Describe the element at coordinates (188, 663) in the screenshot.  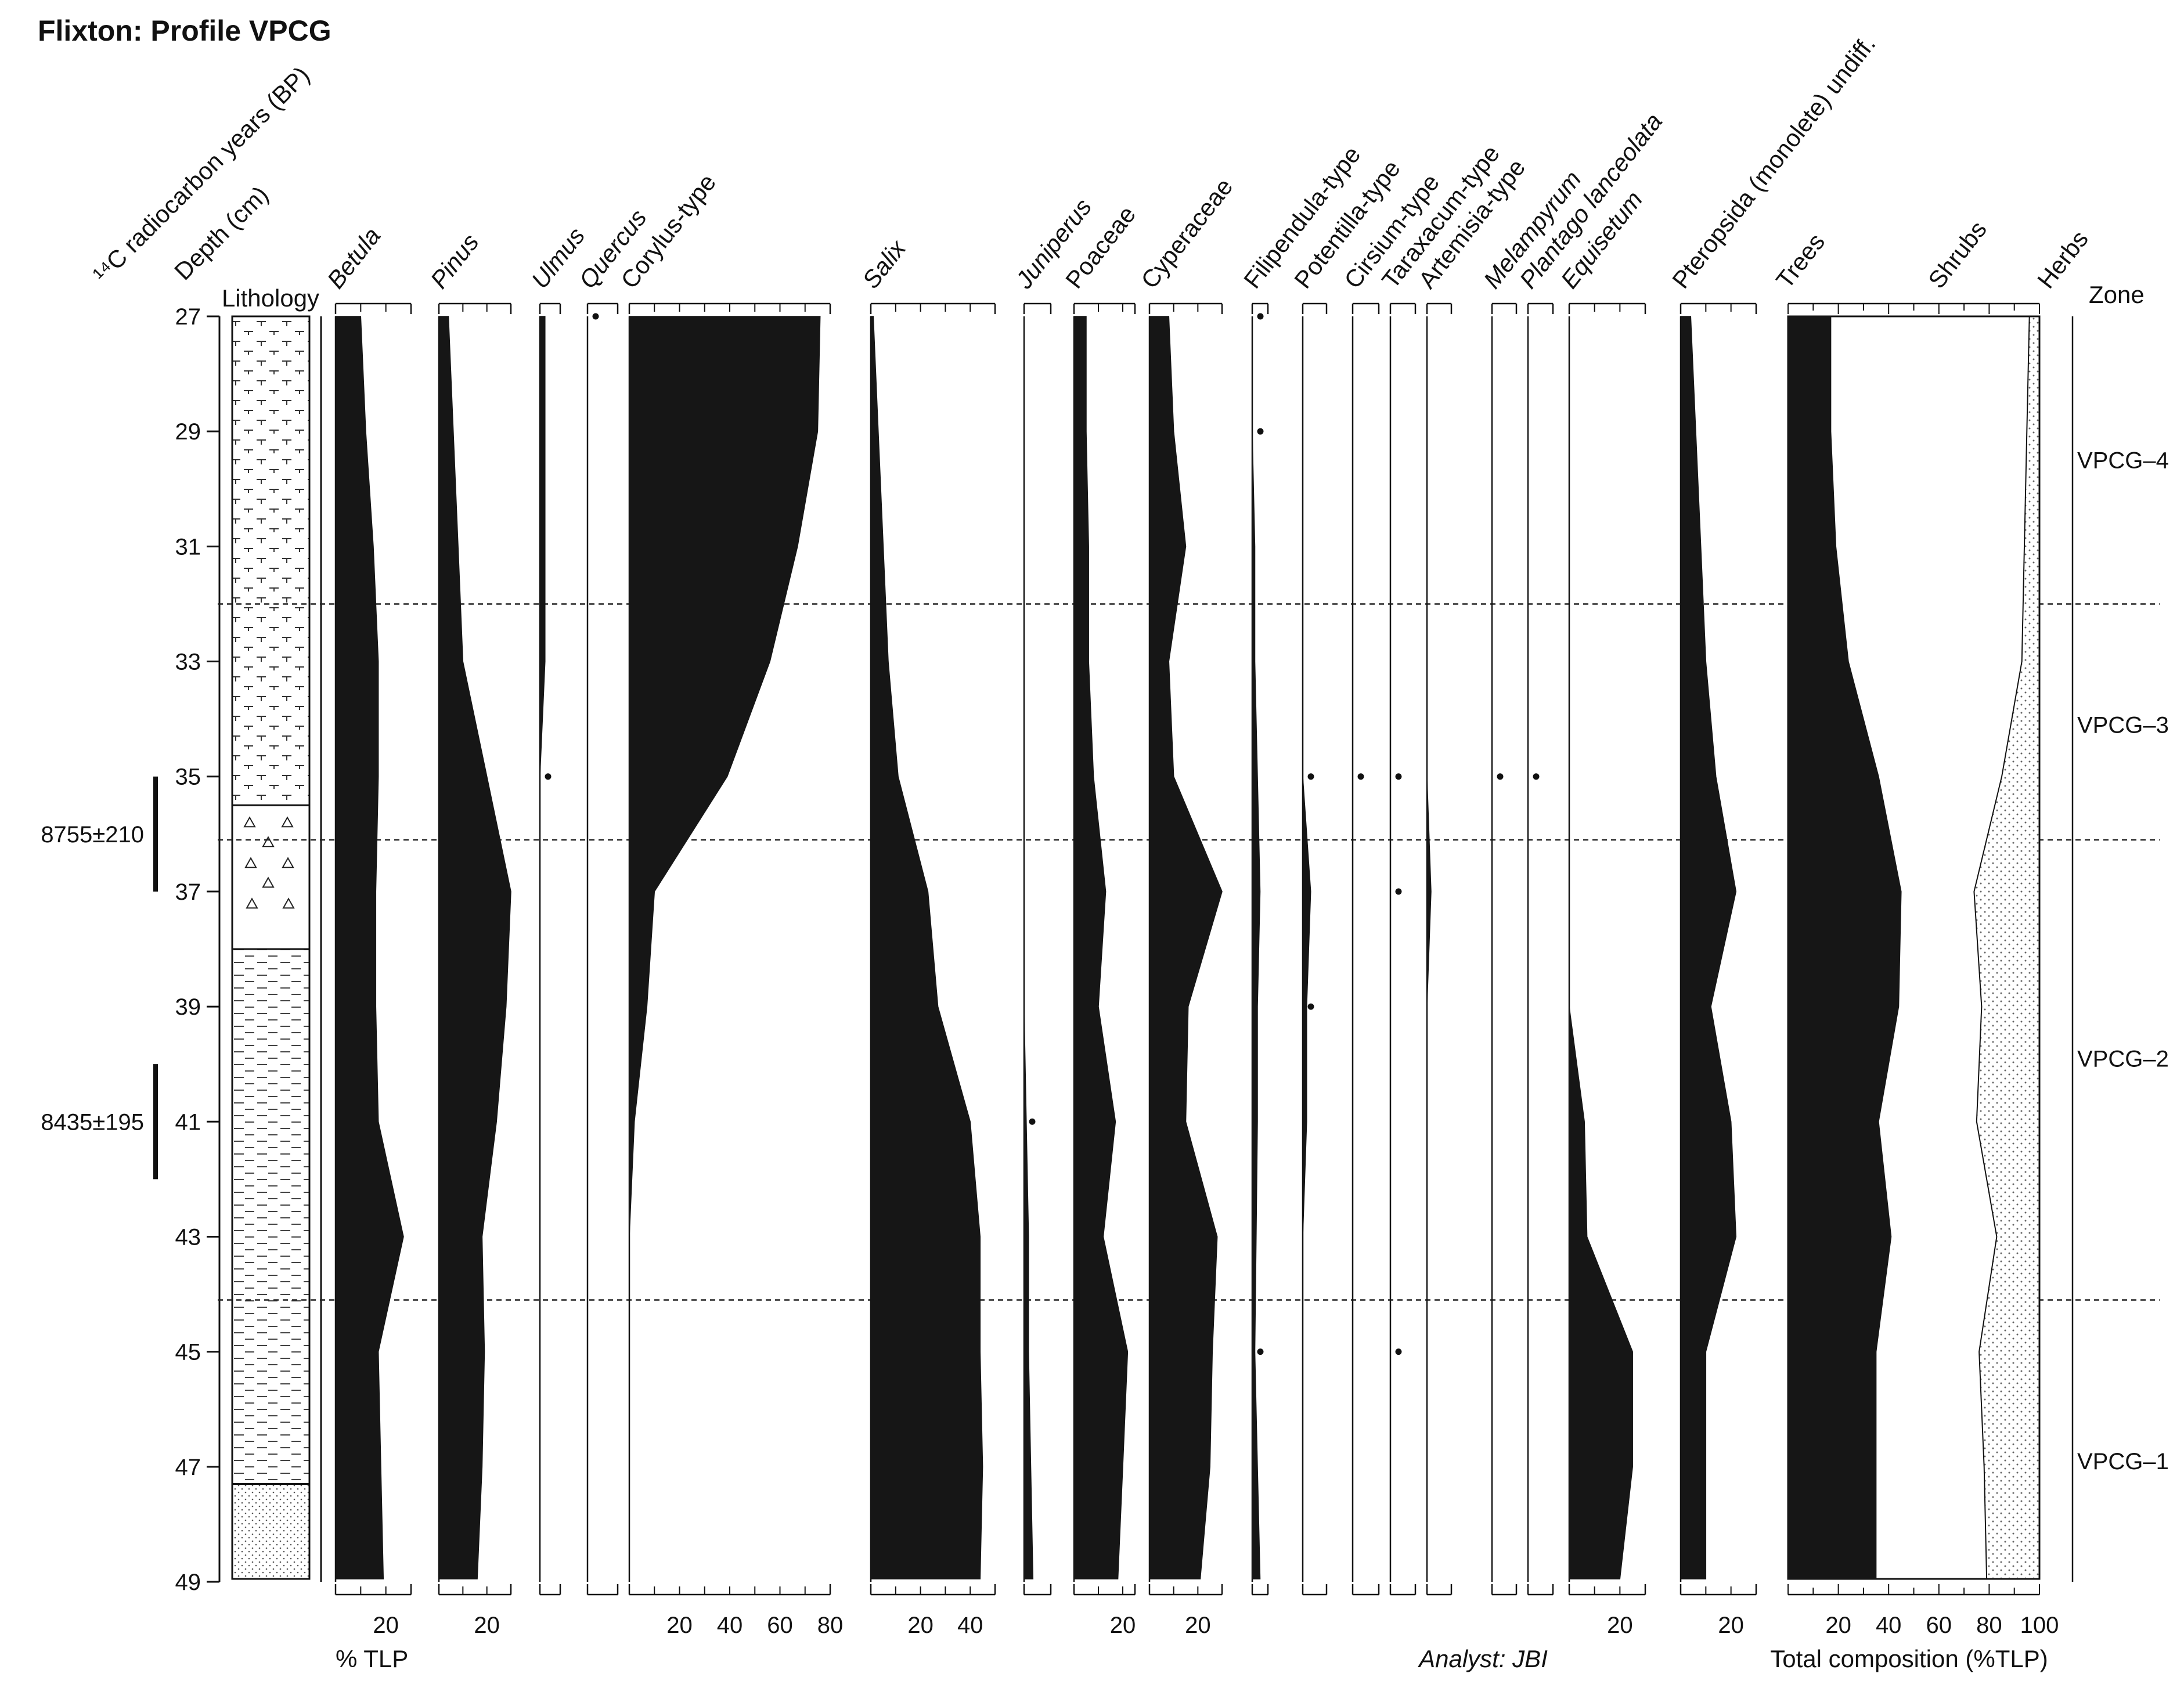
I see `depth-tick-label: 33` at that location.